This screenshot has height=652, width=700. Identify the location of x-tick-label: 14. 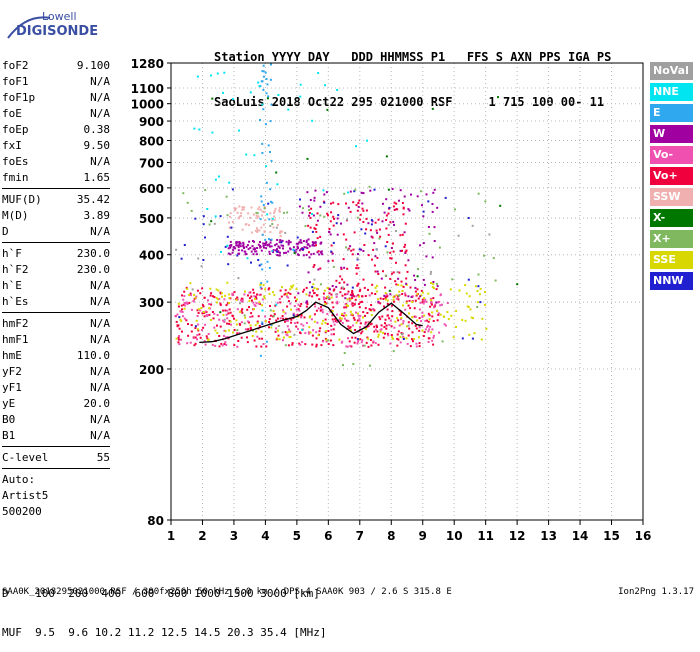
(580, 536).